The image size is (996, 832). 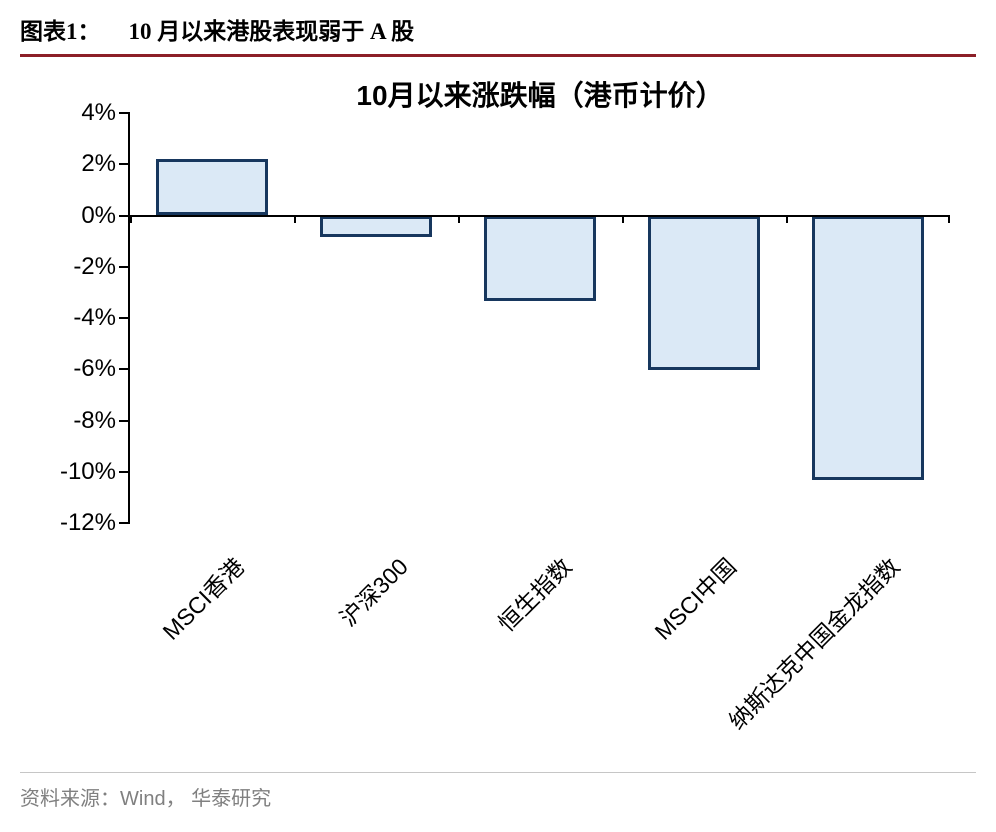 I want to click on source-note: 资料来源：Wind， 华泰研究, so click(x=146, y=799).